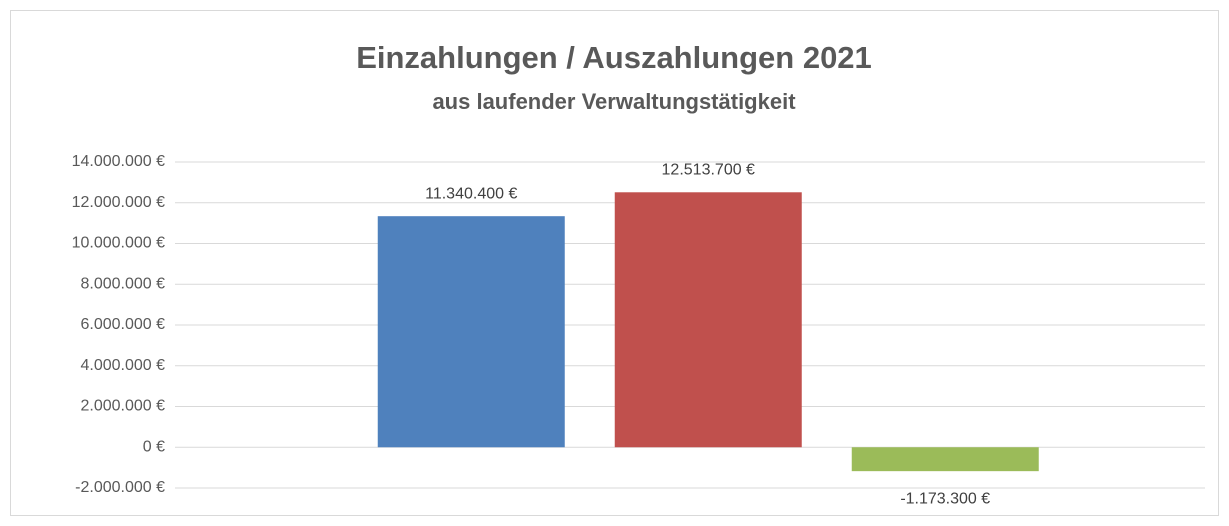  Describe the element at coordinates (945, 498) in the screenshot. I see `data-label: -1.173.300 €` at that location.